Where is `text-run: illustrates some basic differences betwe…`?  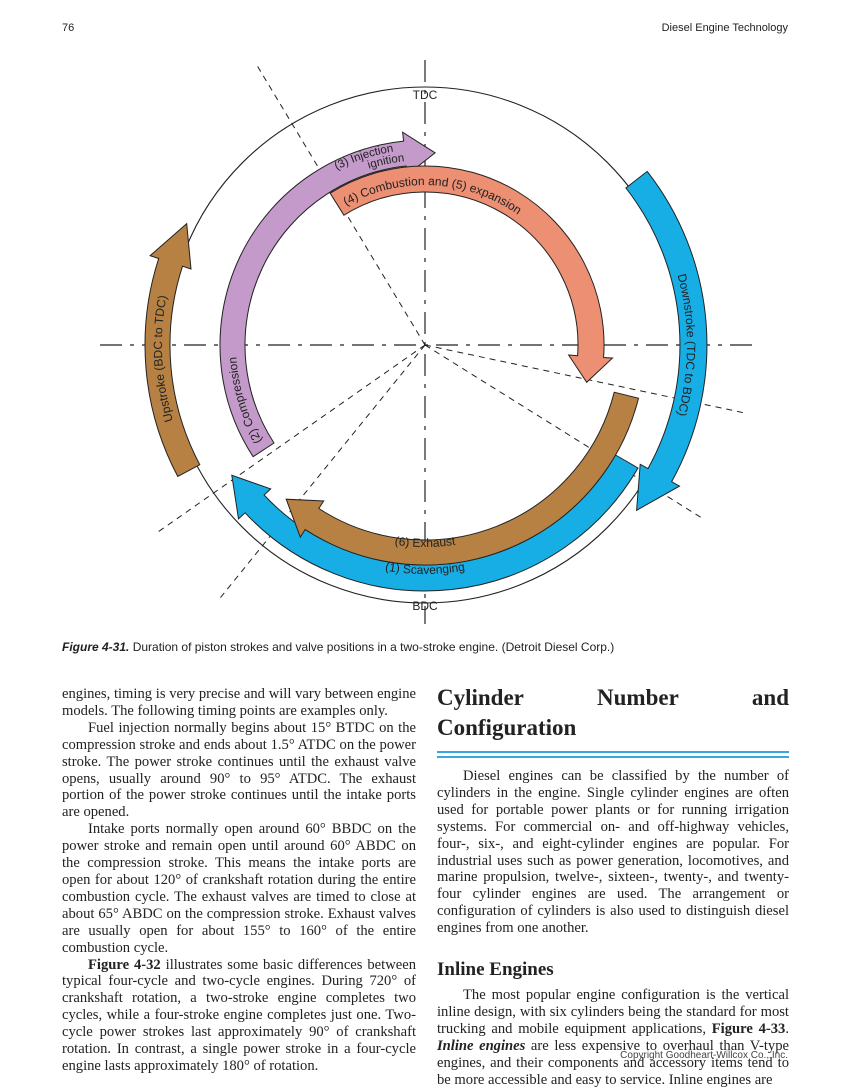
text-run: illustrates some basic differences betwe… is located at coordinates (239, 1015).